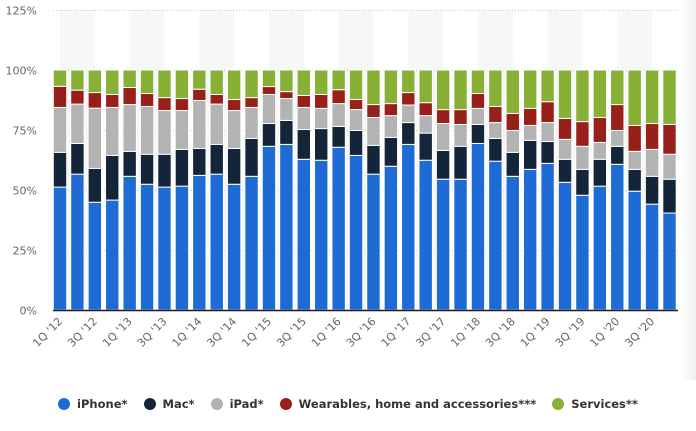 The height and width of the screenshot is (431, 696). I want to click on legend-item: iPad*, so click(237, 404).